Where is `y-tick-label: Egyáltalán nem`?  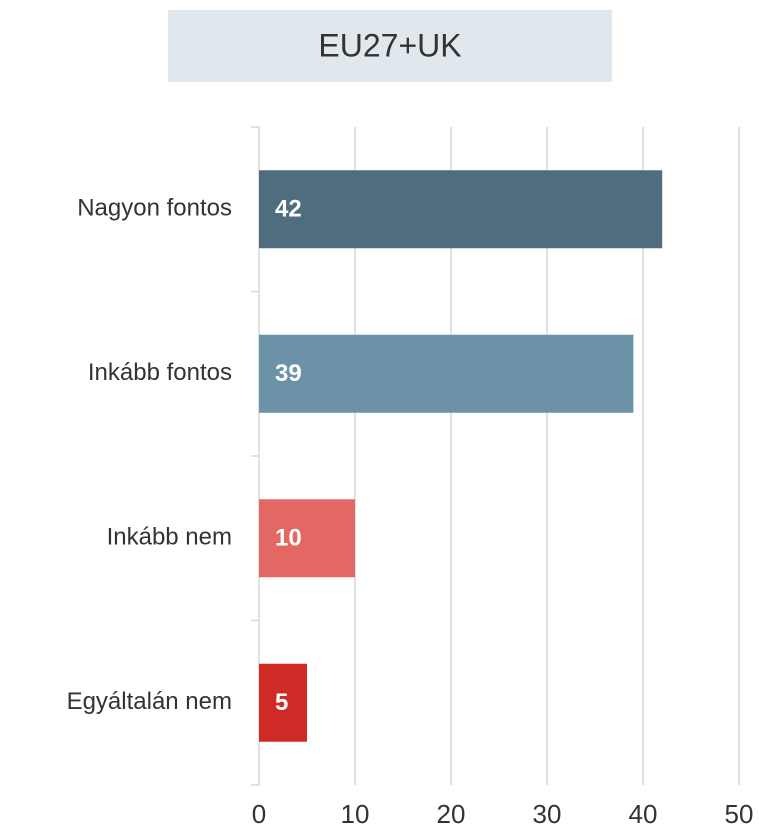
y-tick-label: Egyáltalán nem is located at coordinates (149, 701).